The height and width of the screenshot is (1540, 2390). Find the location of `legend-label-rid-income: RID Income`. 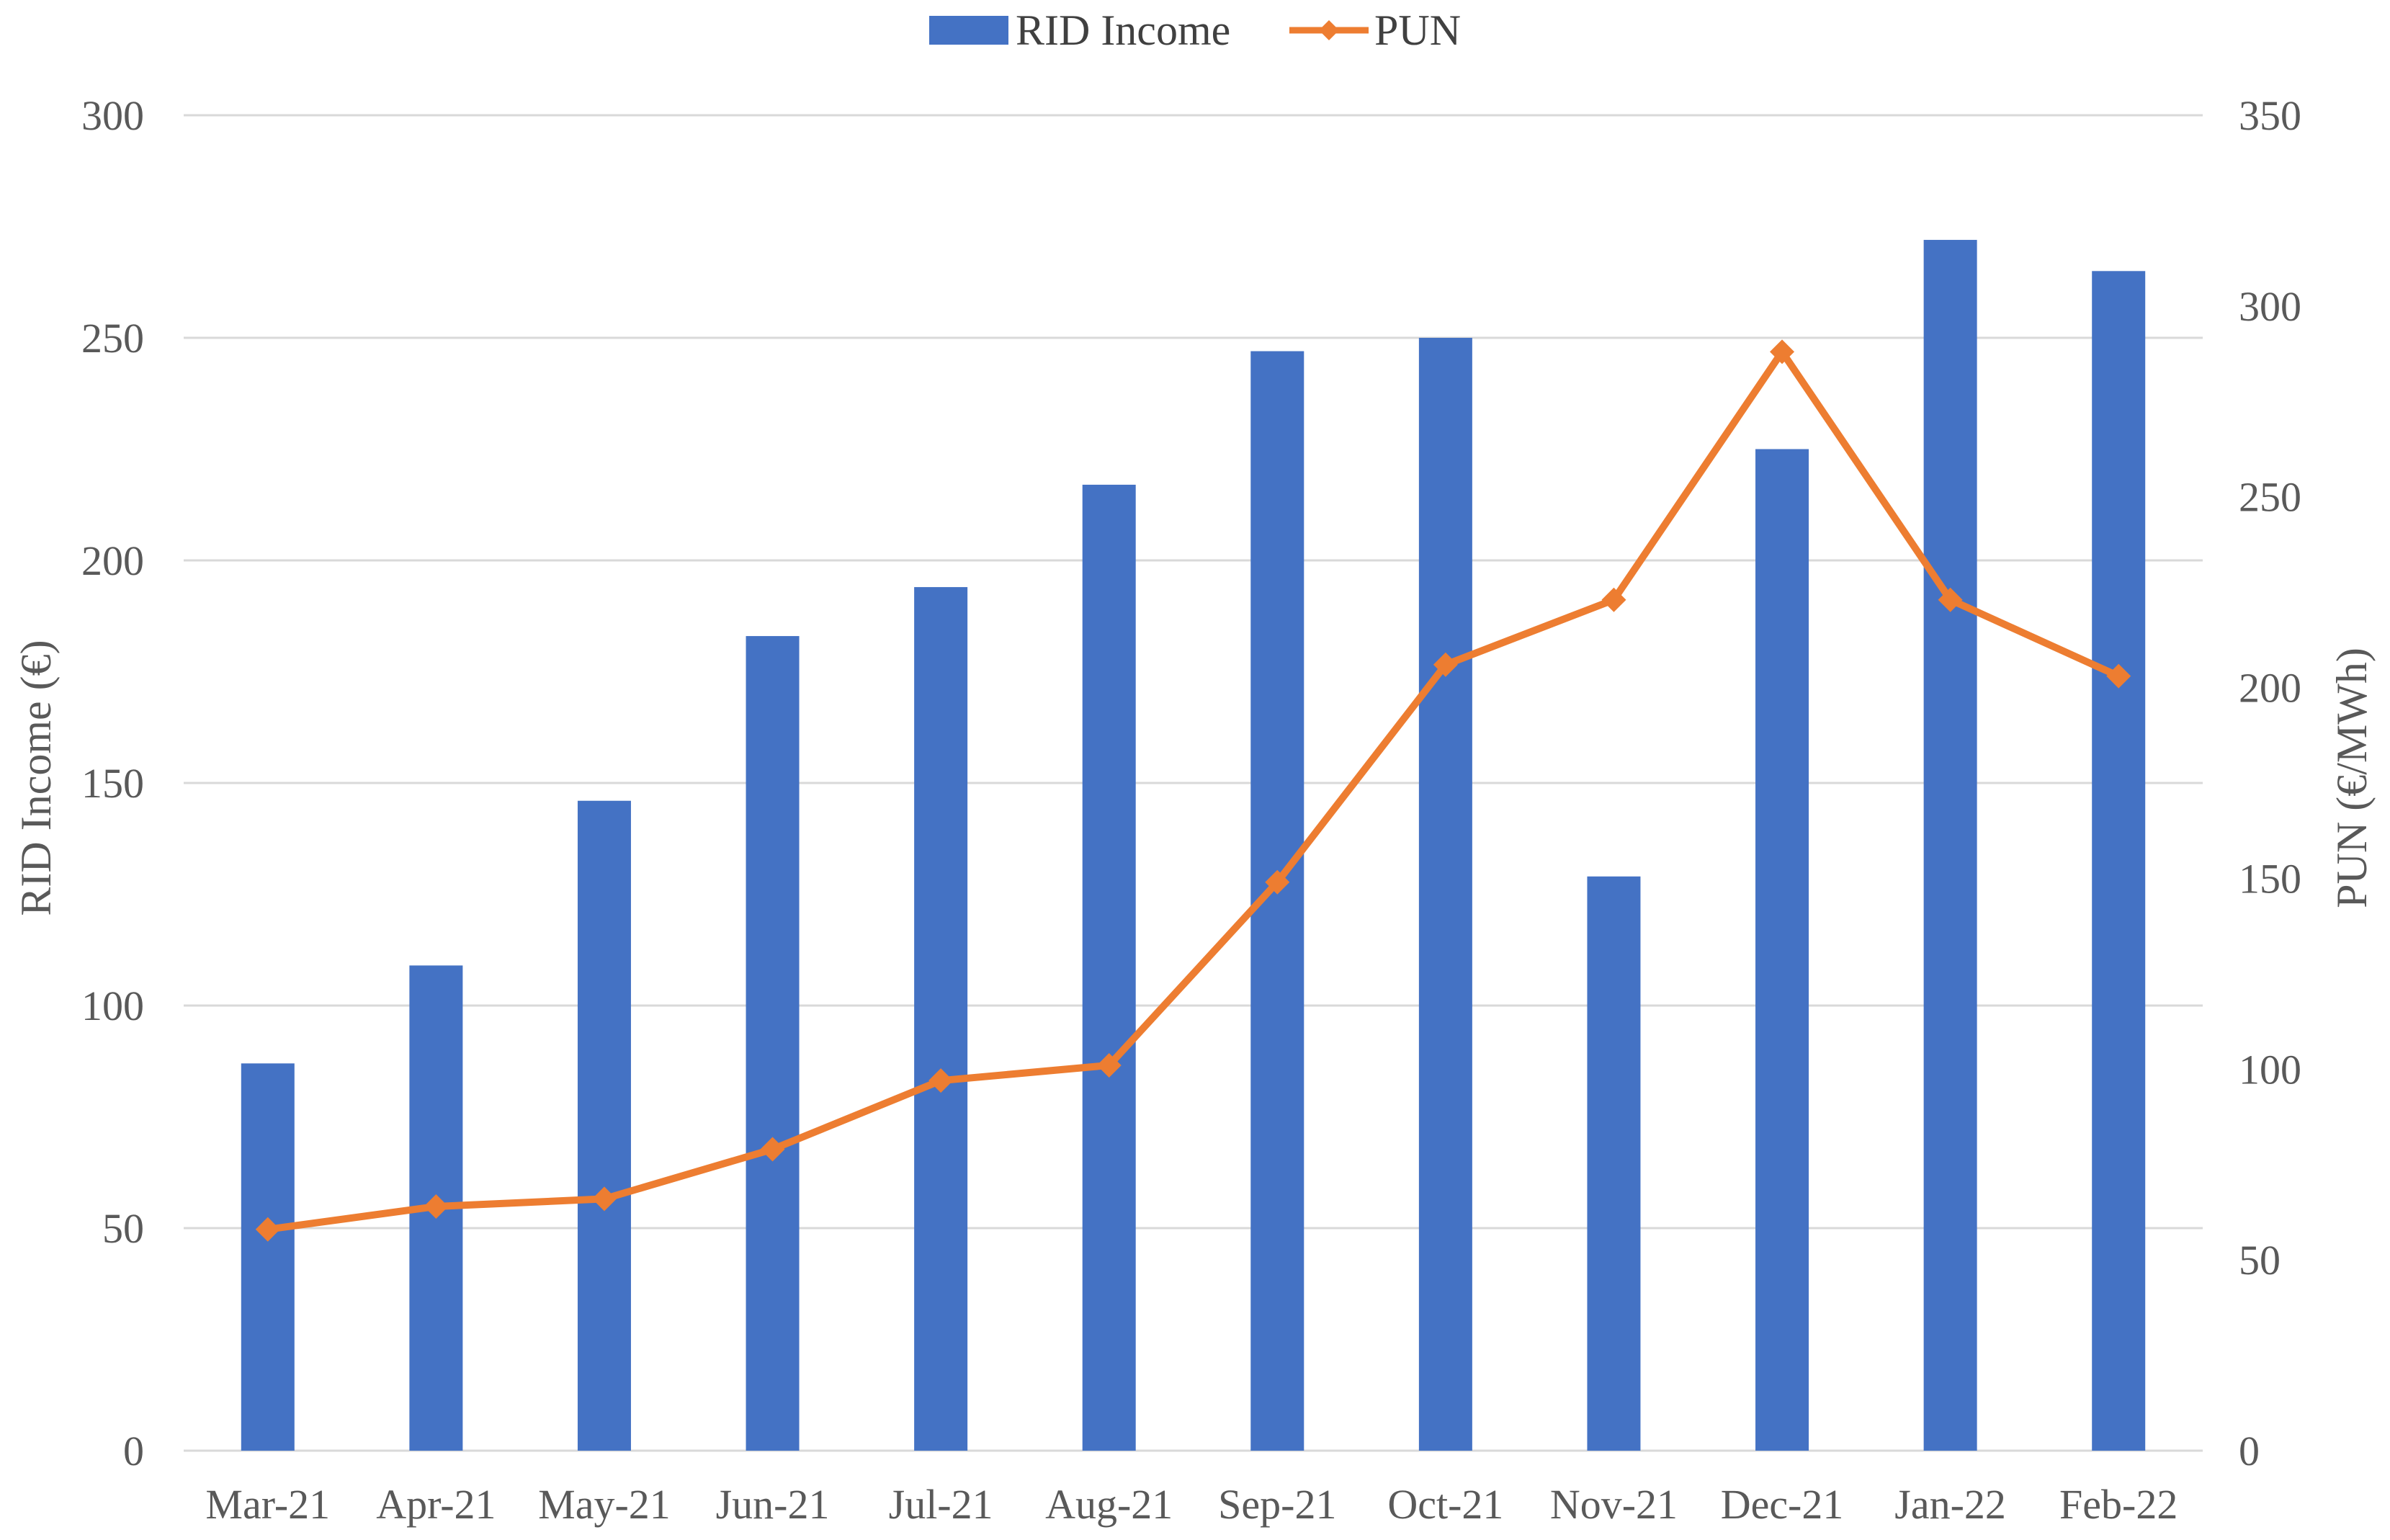

legend-label-rid-income: RID Income is located at coordinates (1123, 30).